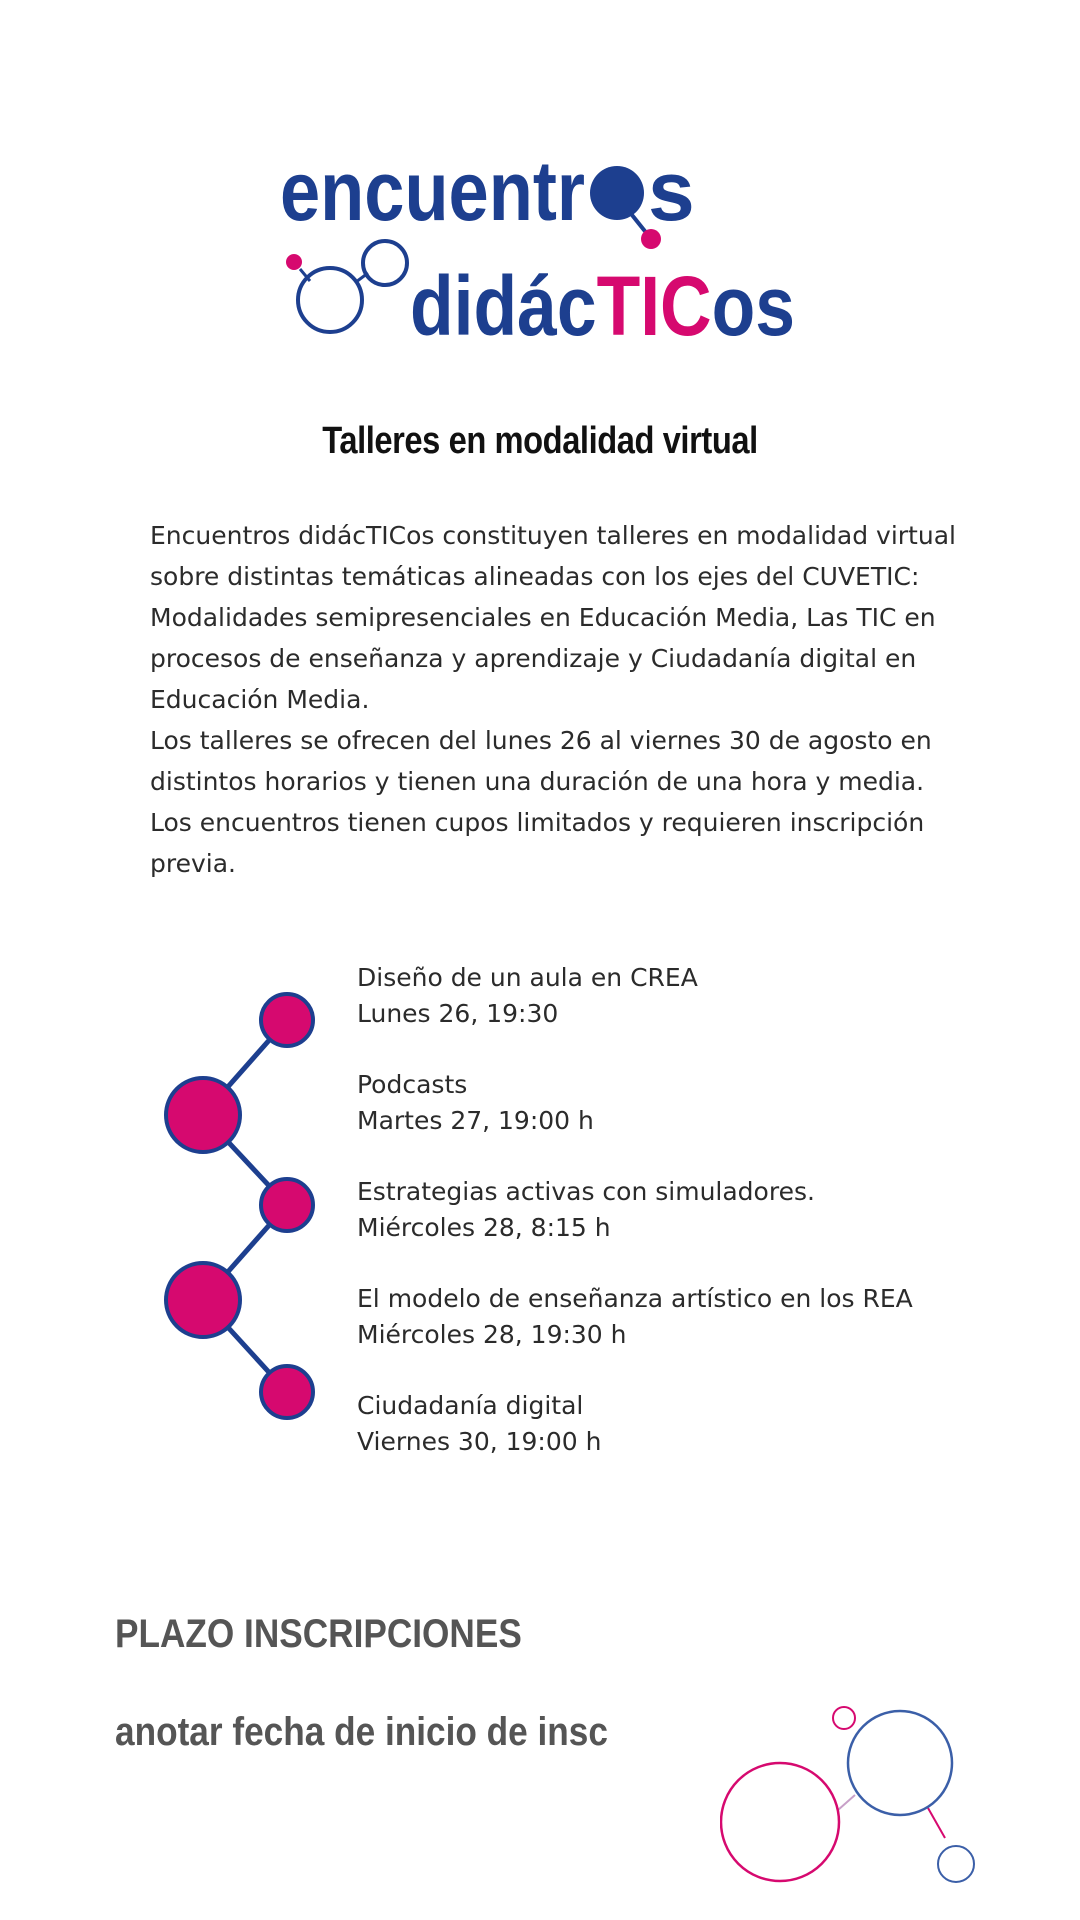 Image resolution: width=1080 pixels, height=1920 pixels. Describe the element at coordinates (385, 263) in the screenshot. I see `logo-ring-small` at that location.